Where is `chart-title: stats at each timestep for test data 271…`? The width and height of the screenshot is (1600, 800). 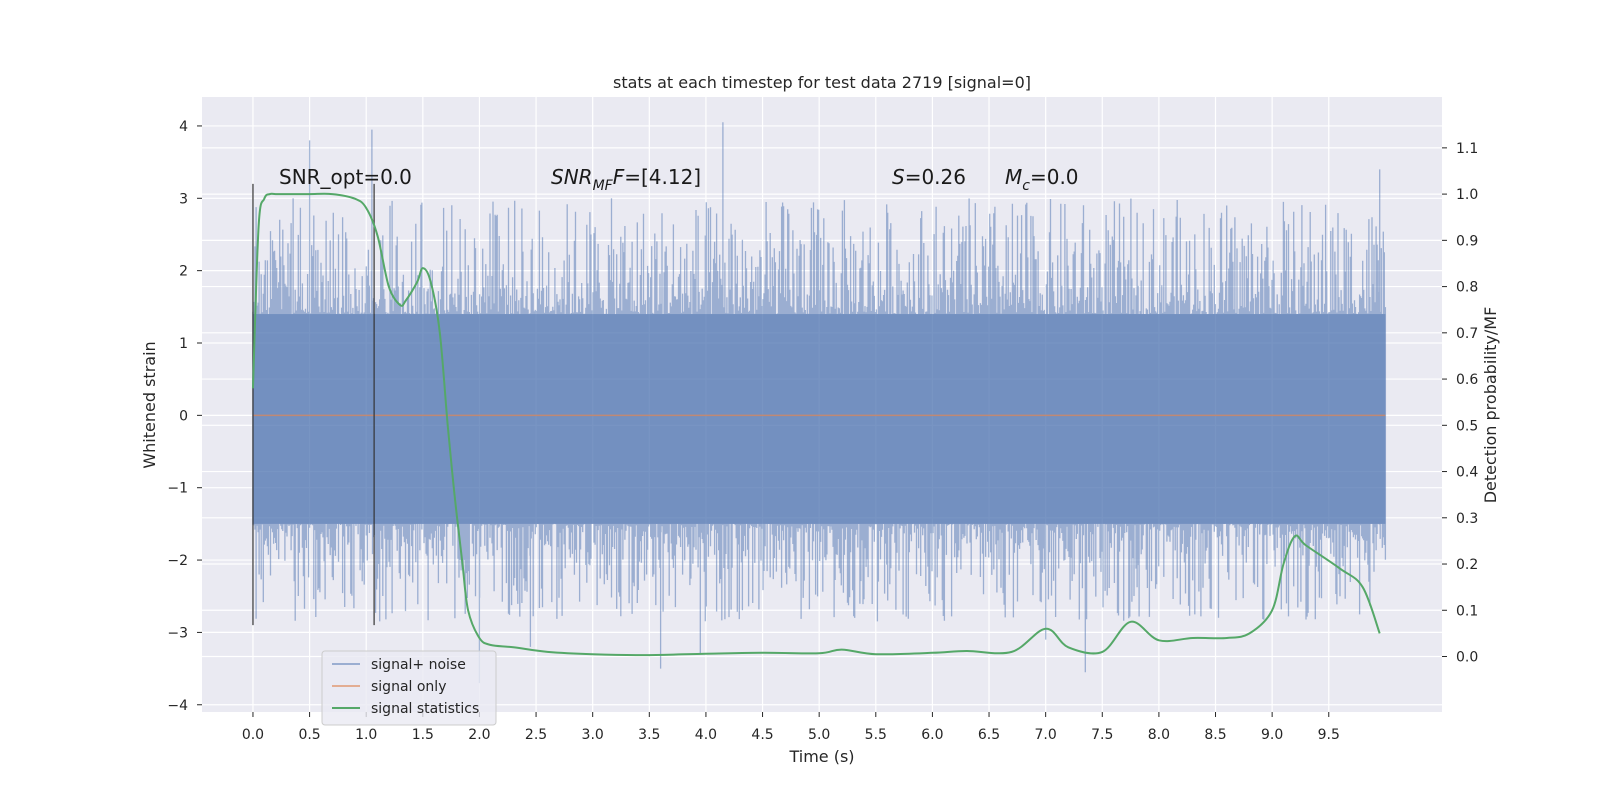
chart-title: stats at each timestep for test data 271… is located at coordinates (822, 82).